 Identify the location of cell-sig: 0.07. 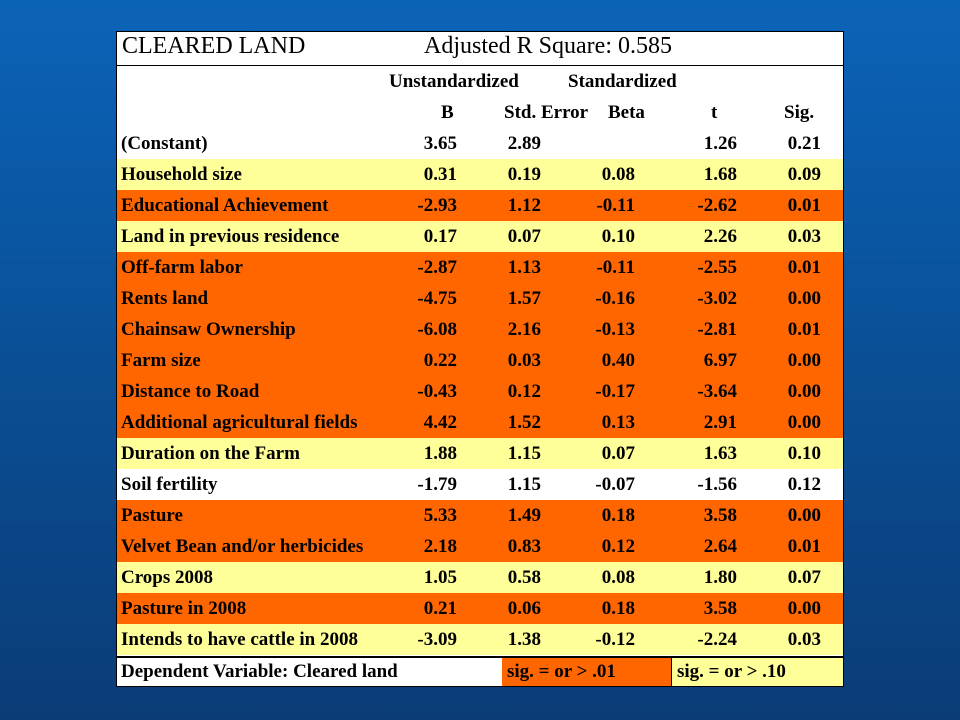
(804, 577).